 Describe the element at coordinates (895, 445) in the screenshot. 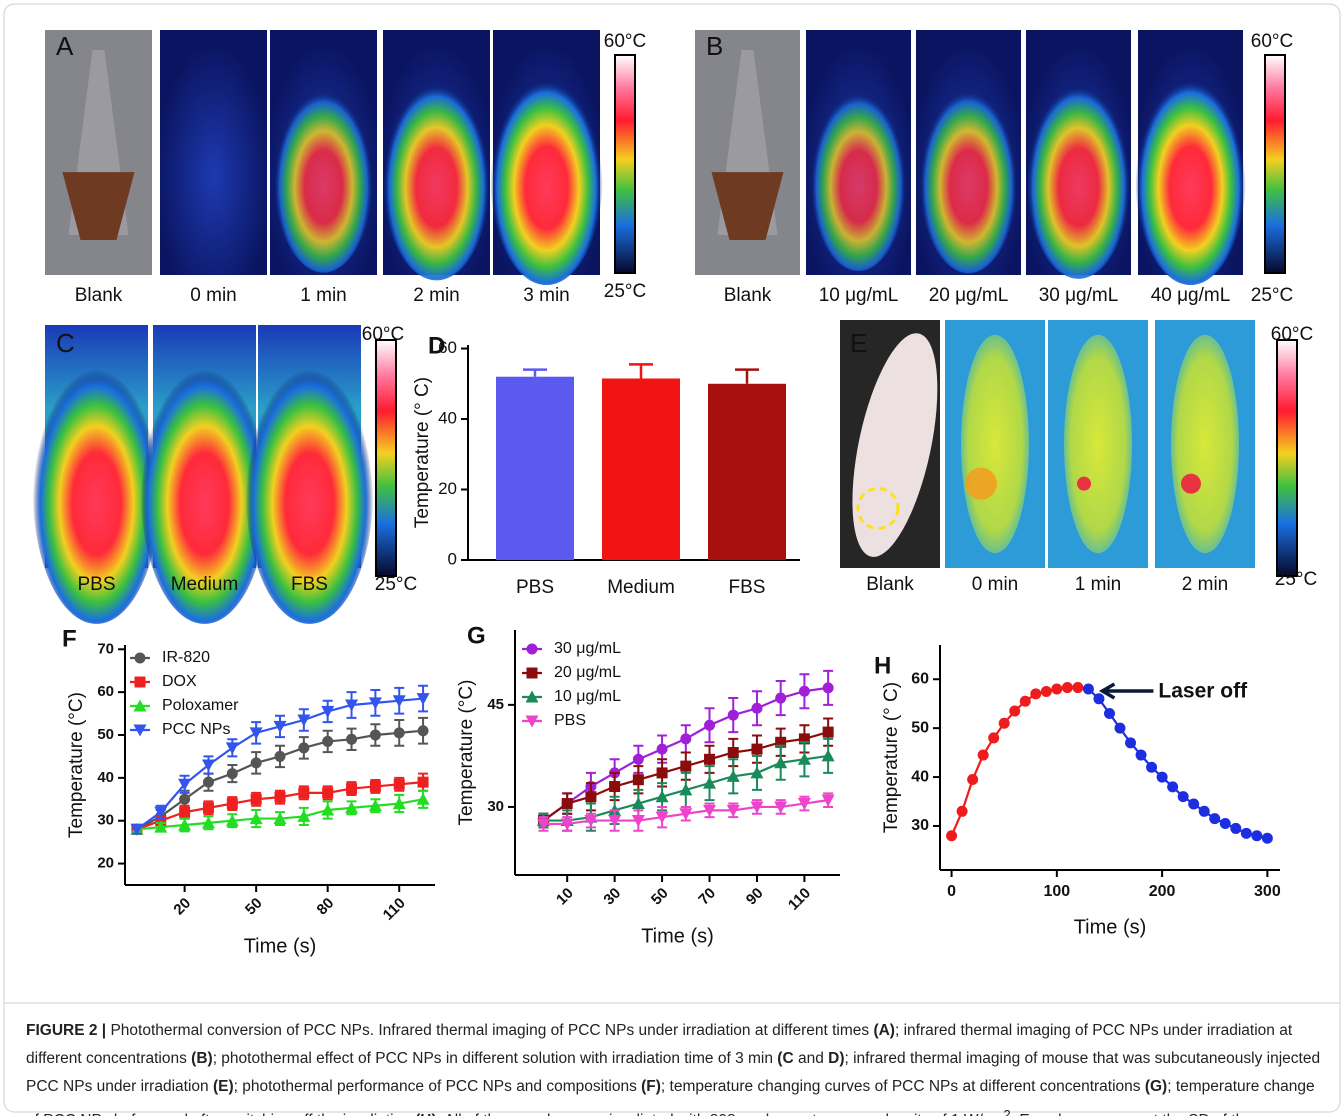

I see `mouse` at that location.